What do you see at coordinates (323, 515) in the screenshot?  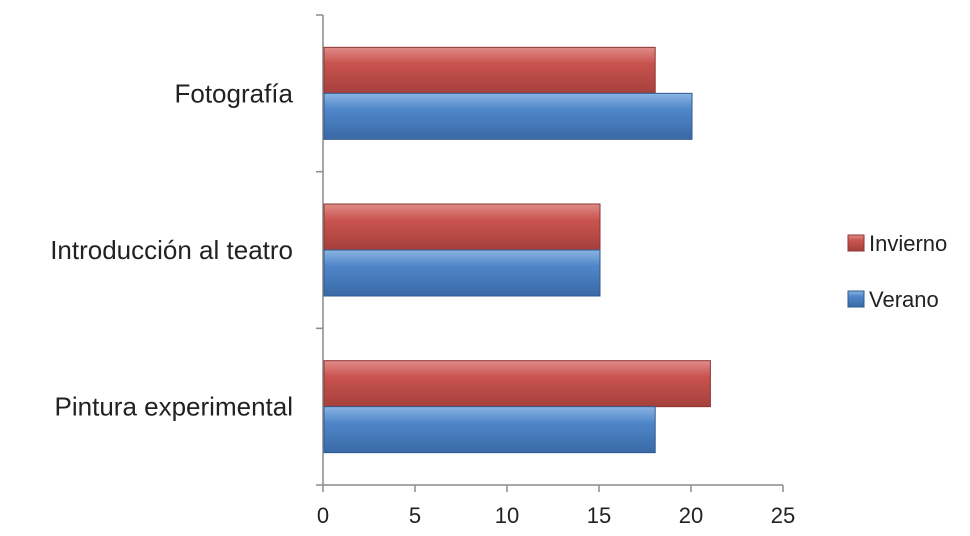 I see `x-tick-label-0: 0` at bounding box center [323, 515].